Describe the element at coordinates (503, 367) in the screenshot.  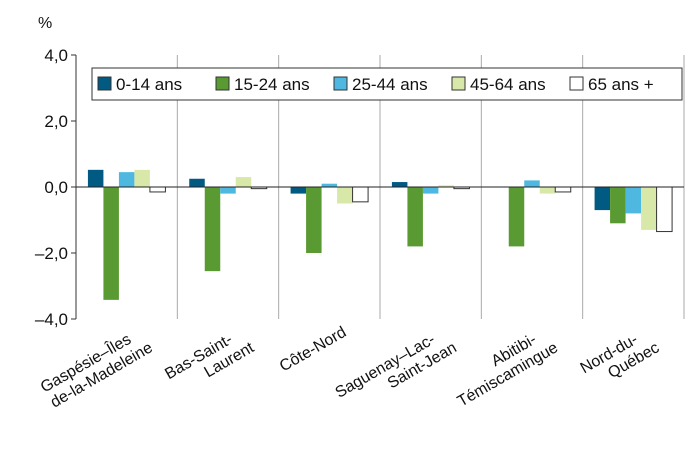
I see `x-tick-label: Abitibi- Témiscamingue` at that location.